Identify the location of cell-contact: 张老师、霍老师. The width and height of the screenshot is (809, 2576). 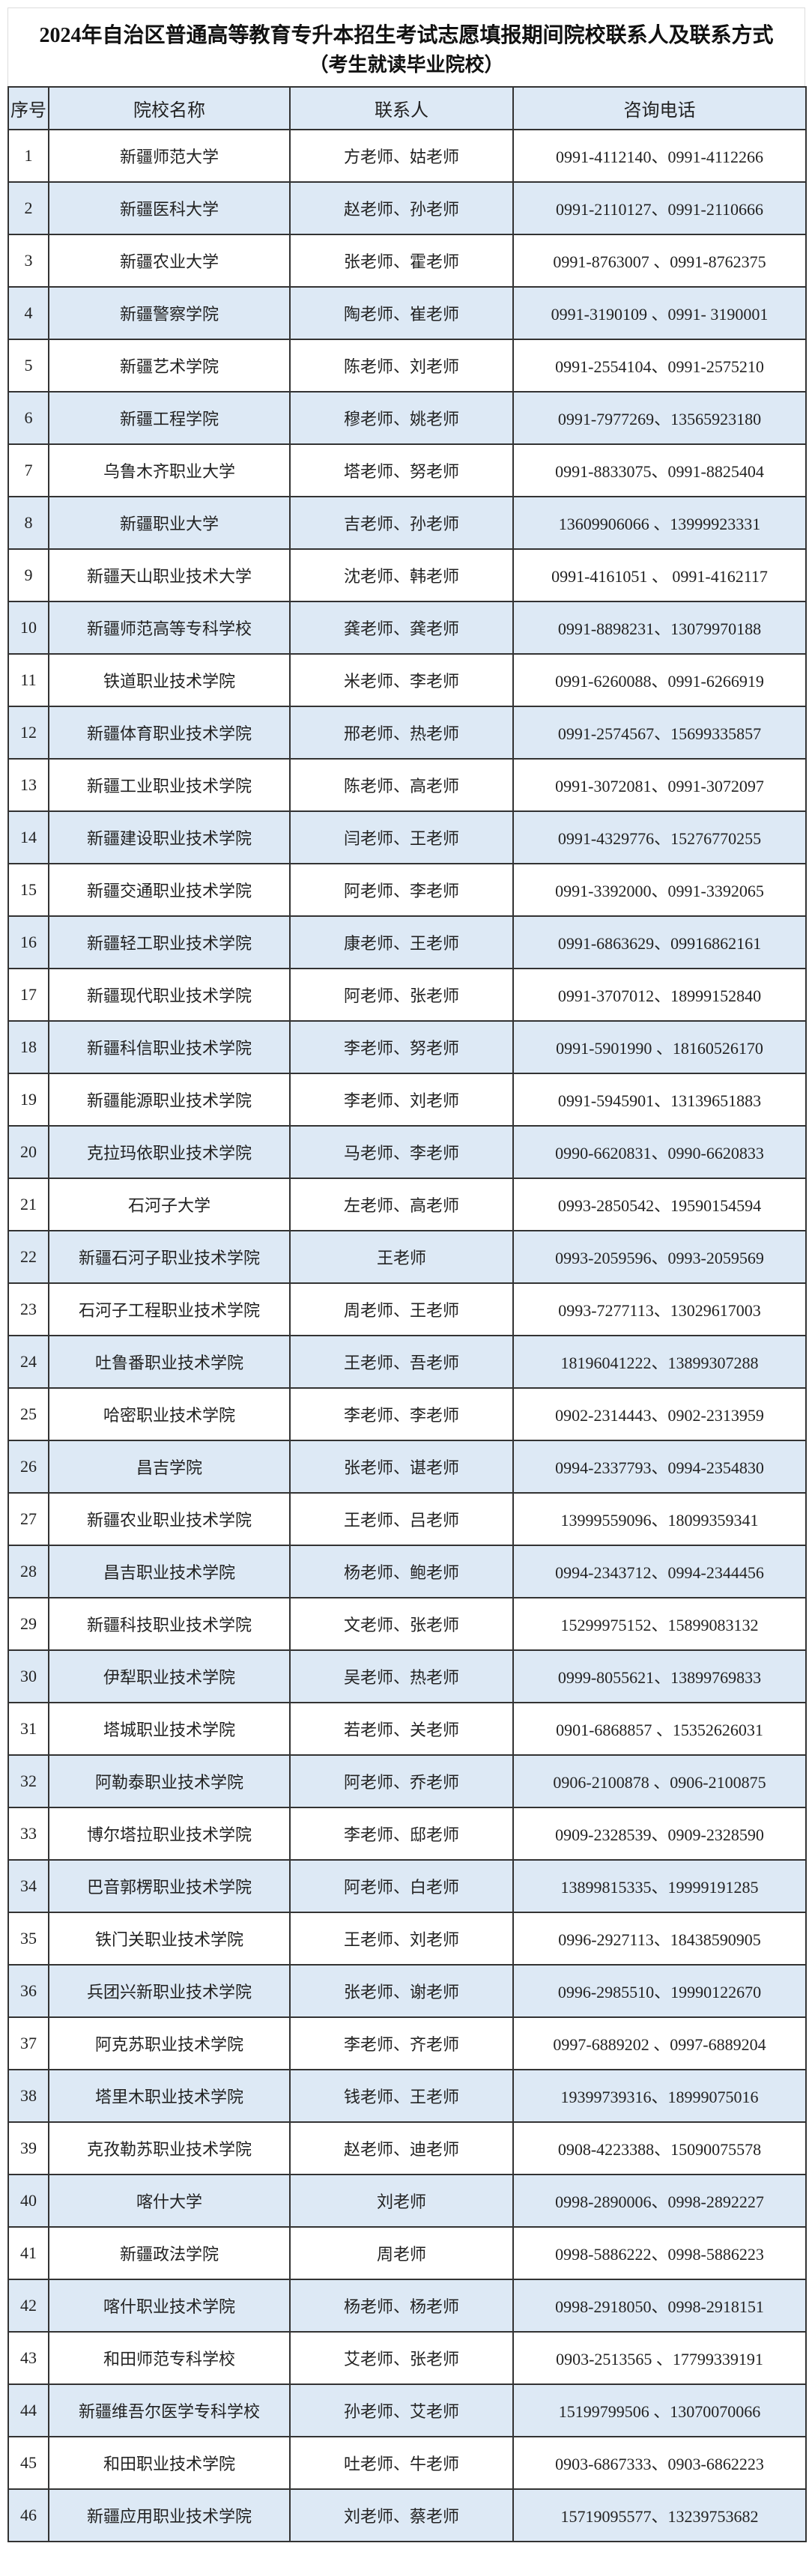
(402, 261).